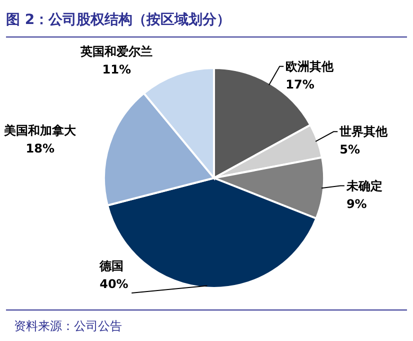 This screenshot has width=413, height=341. What do you see at coordinates (111, 266) in the screenshot?
I see `slice-label: 德国` at bounding box center [111, 266].